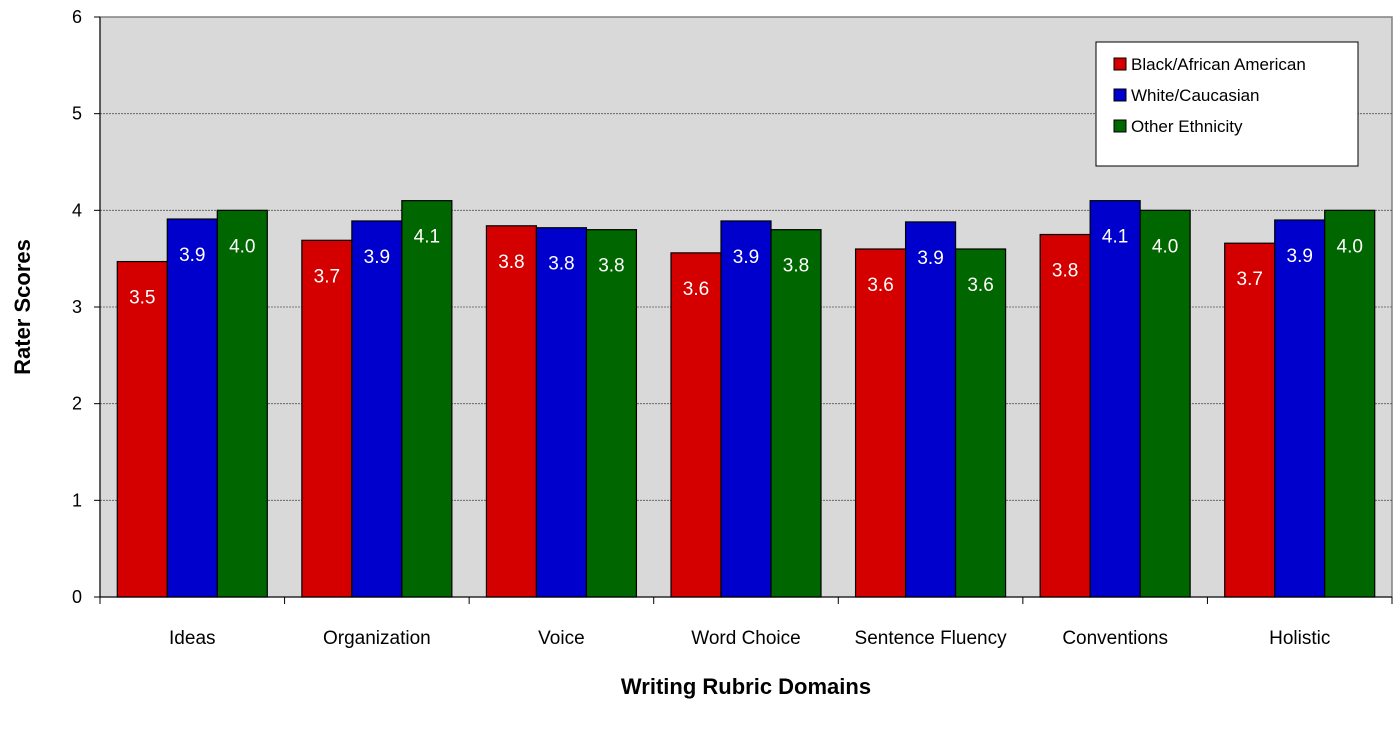 Image resolution: width=1400 pixels, height=733 pixels. I want to click on y-tick-label: 6, so click(77, 17).